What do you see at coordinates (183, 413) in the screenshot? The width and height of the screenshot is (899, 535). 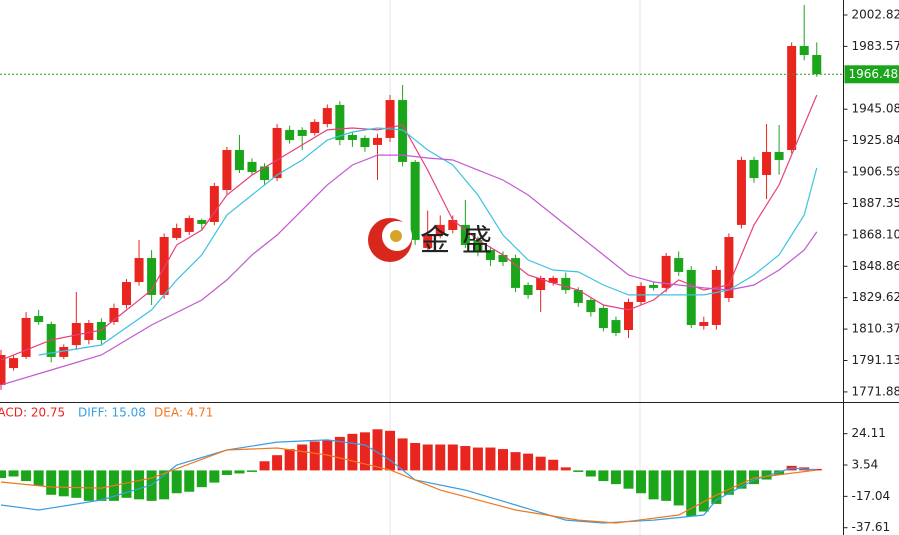 I see `legend-entry: DEA: 4.71` at bounding box center [183, 413].